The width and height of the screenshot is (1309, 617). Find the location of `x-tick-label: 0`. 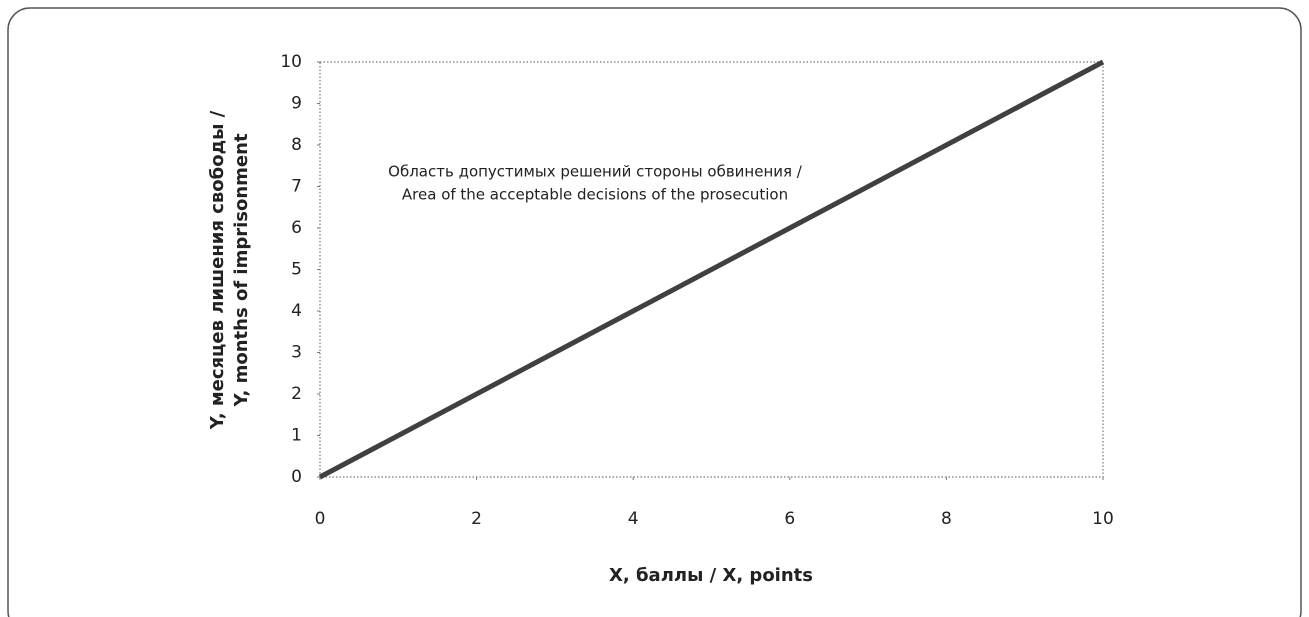

x-tick-label: 0 is located at coordinates (320, 519).